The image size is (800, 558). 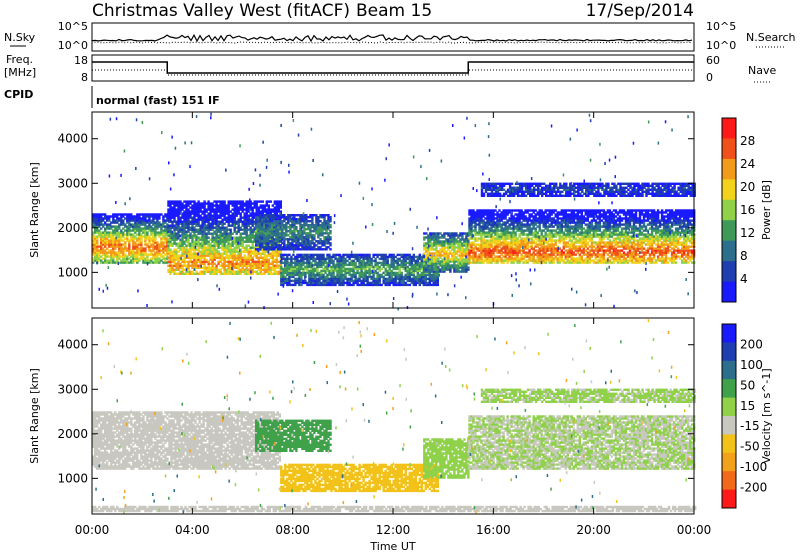 What do you see at coordinates (394, 11) in the screenshot?
I see `beam-label: Beam 15` at bounding box center [394, 11].